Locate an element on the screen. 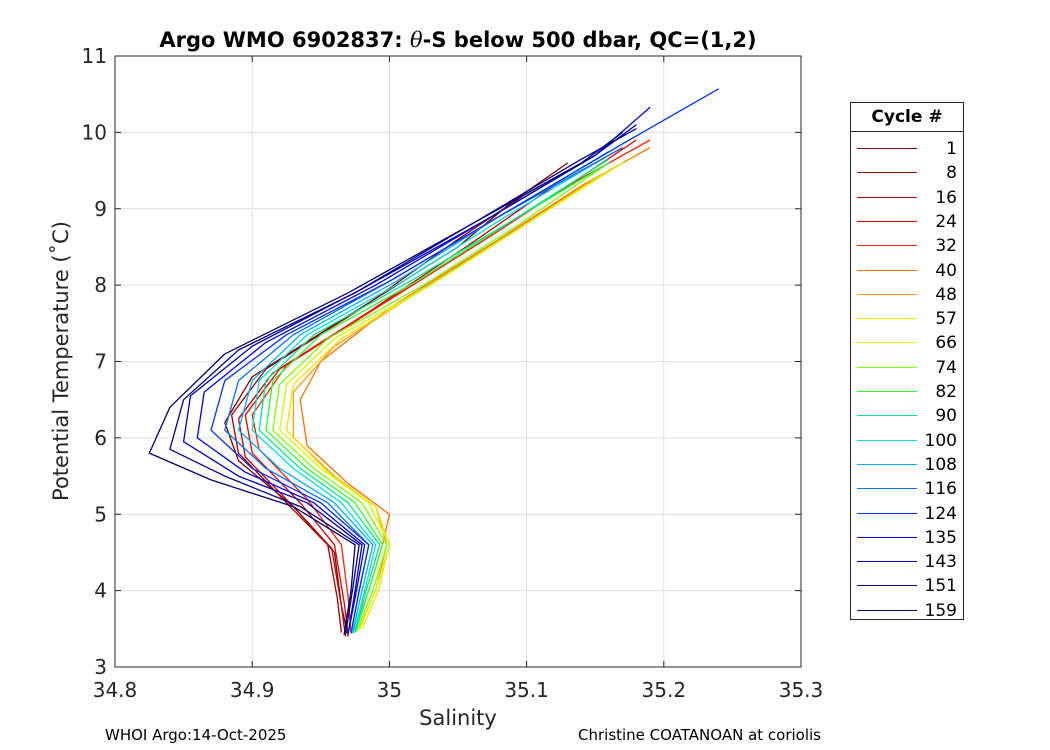 Image resolution: width=1050 pixels, height=750 pixels. legend-item: 100 is located at coordinates (907, 441).